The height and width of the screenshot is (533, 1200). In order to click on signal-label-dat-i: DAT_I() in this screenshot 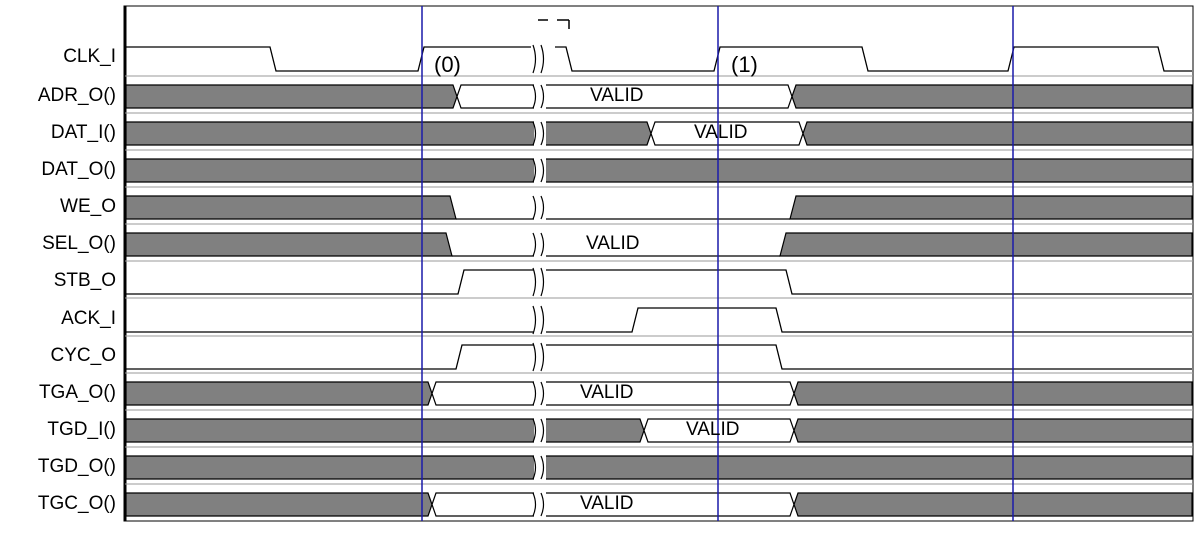, I will do `click(83, 132)`.